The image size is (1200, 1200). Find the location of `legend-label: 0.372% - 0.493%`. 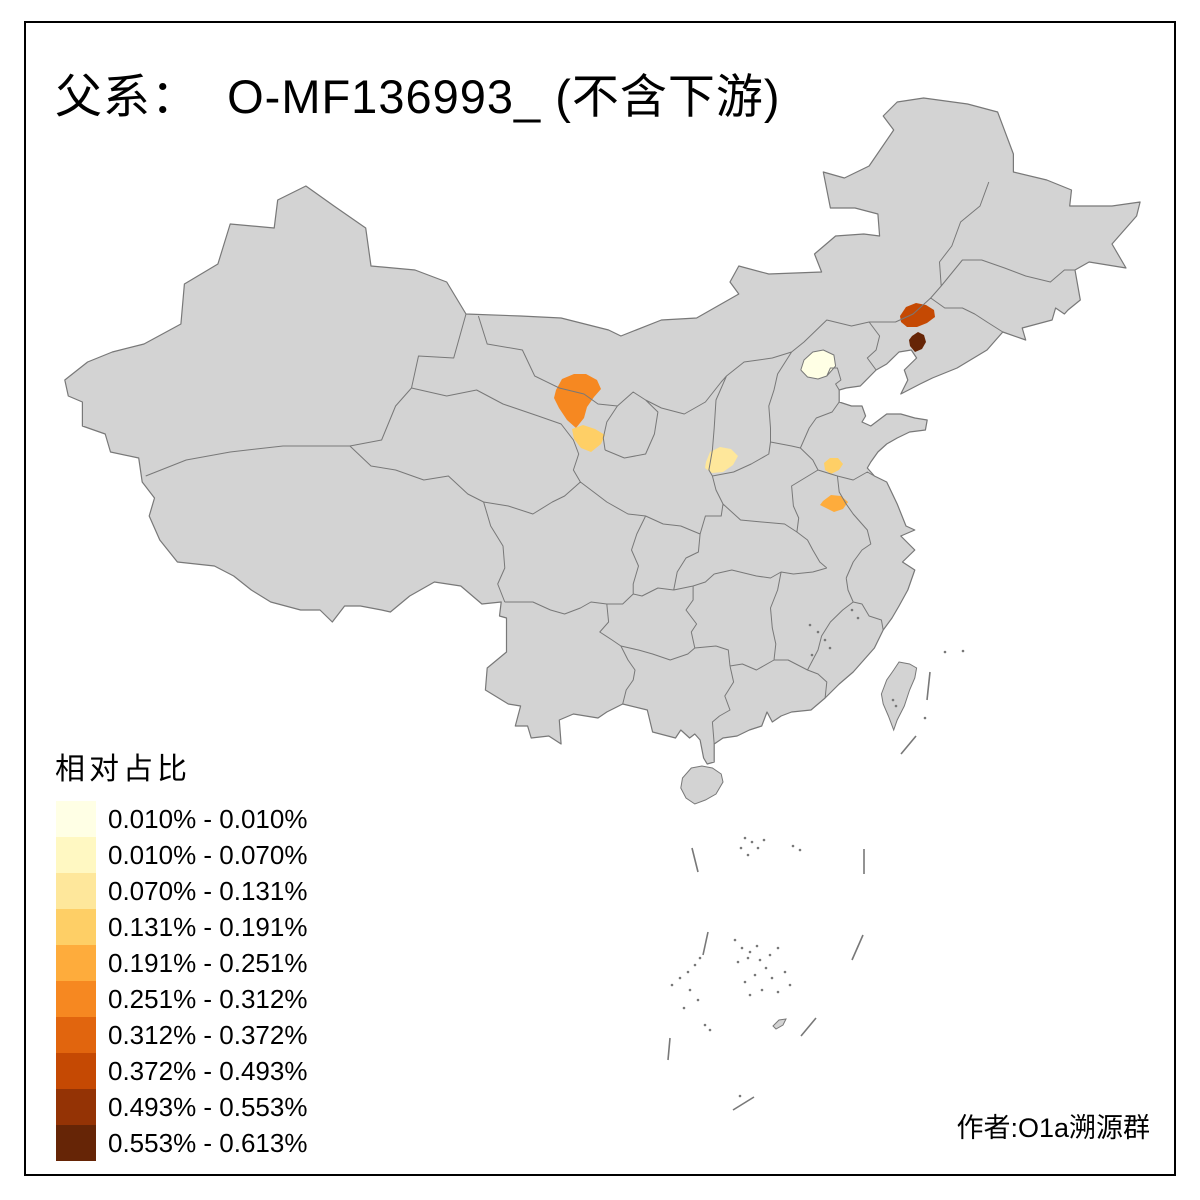

legend-label: 0.372% - 0.493% is located at coordinates (208, 1071).